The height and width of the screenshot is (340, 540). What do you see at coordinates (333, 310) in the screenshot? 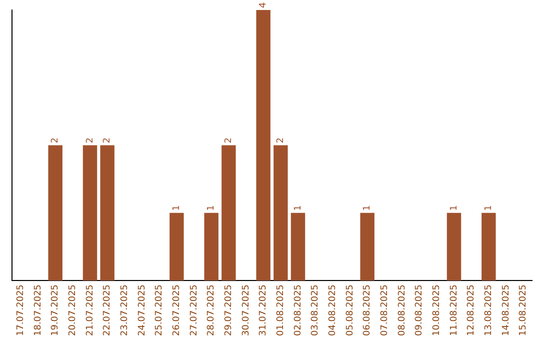
I see `x-tick-label: 04.08.2025` at bounding box center [333, 310].